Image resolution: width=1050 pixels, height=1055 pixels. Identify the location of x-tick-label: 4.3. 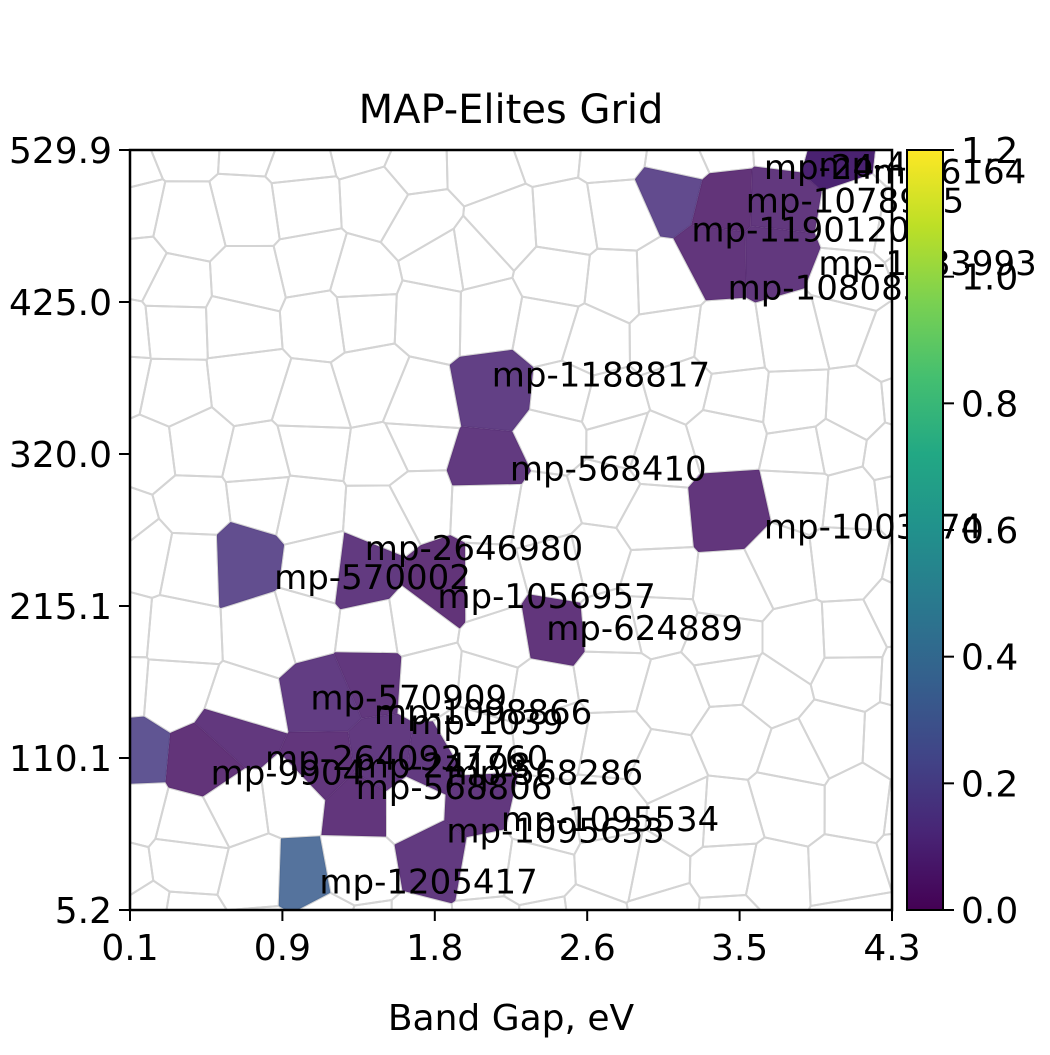
(891, 948).